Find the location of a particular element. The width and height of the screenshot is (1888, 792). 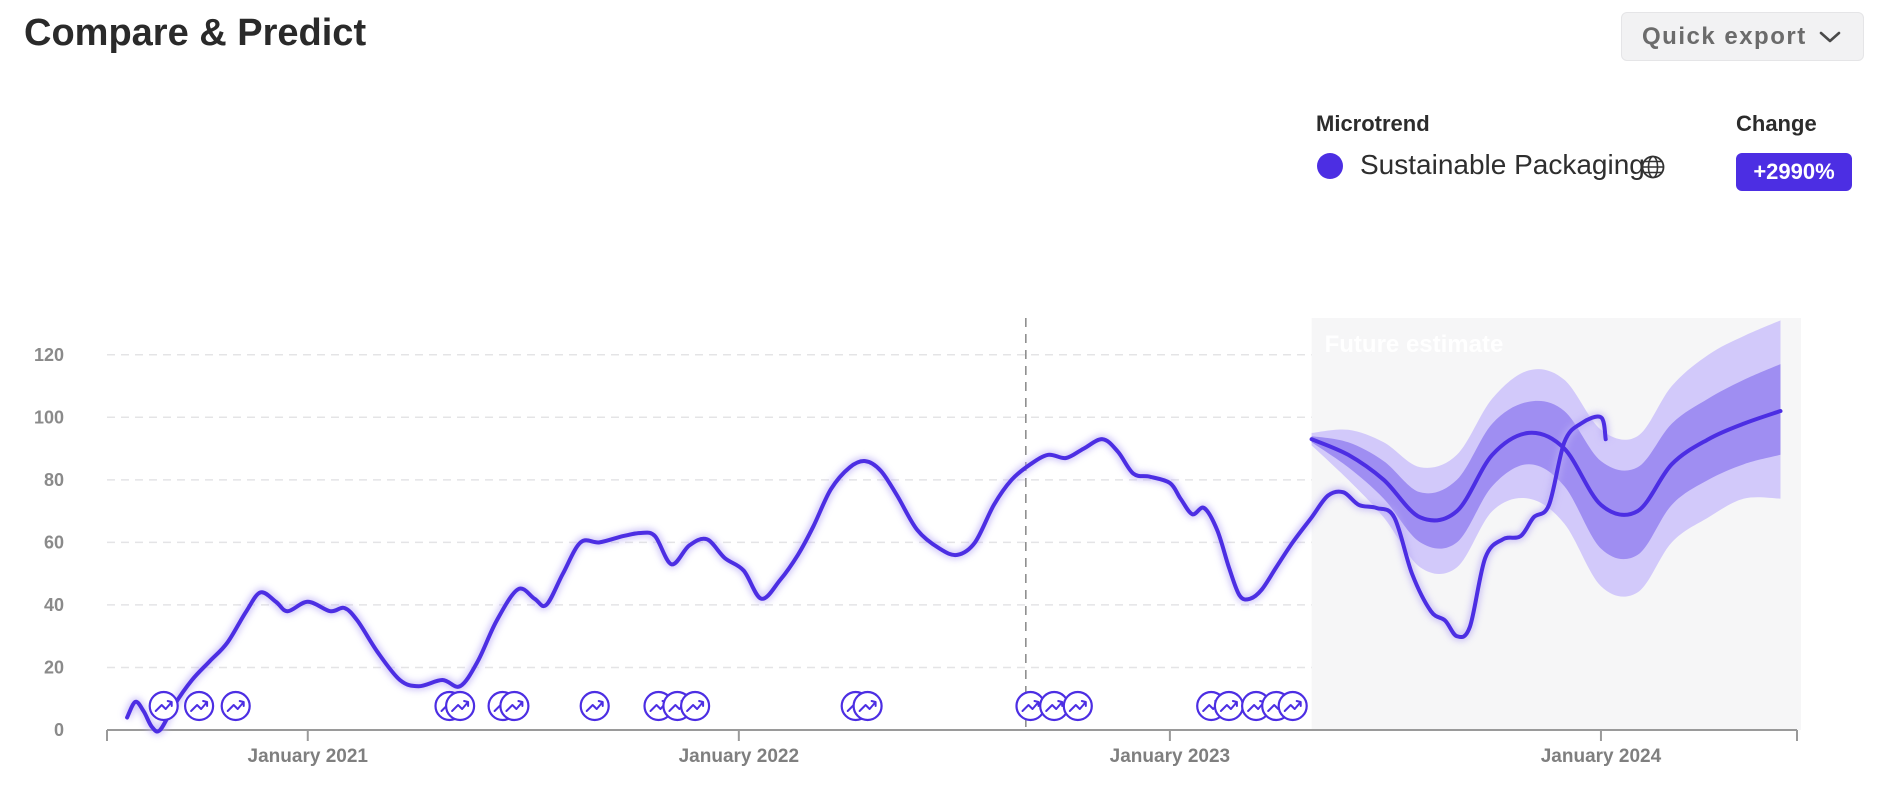

series-color-dot is located at coordinates (1330, 166).